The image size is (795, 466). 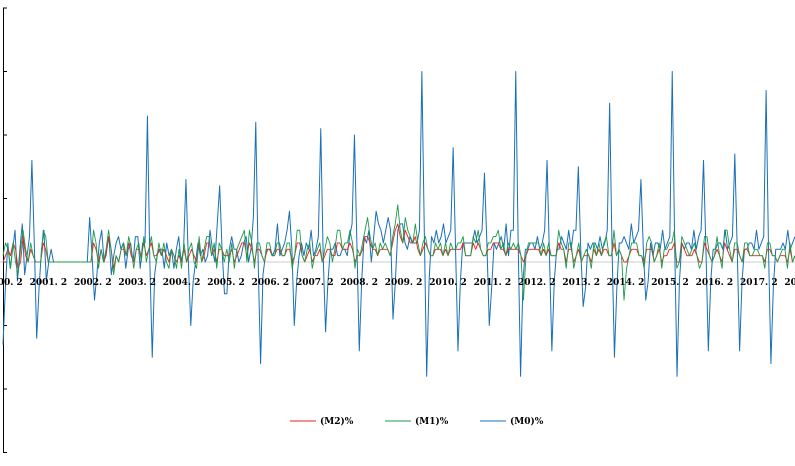 I want to click on x-tick-label: 2002. 2, so click(x=93, y=283).